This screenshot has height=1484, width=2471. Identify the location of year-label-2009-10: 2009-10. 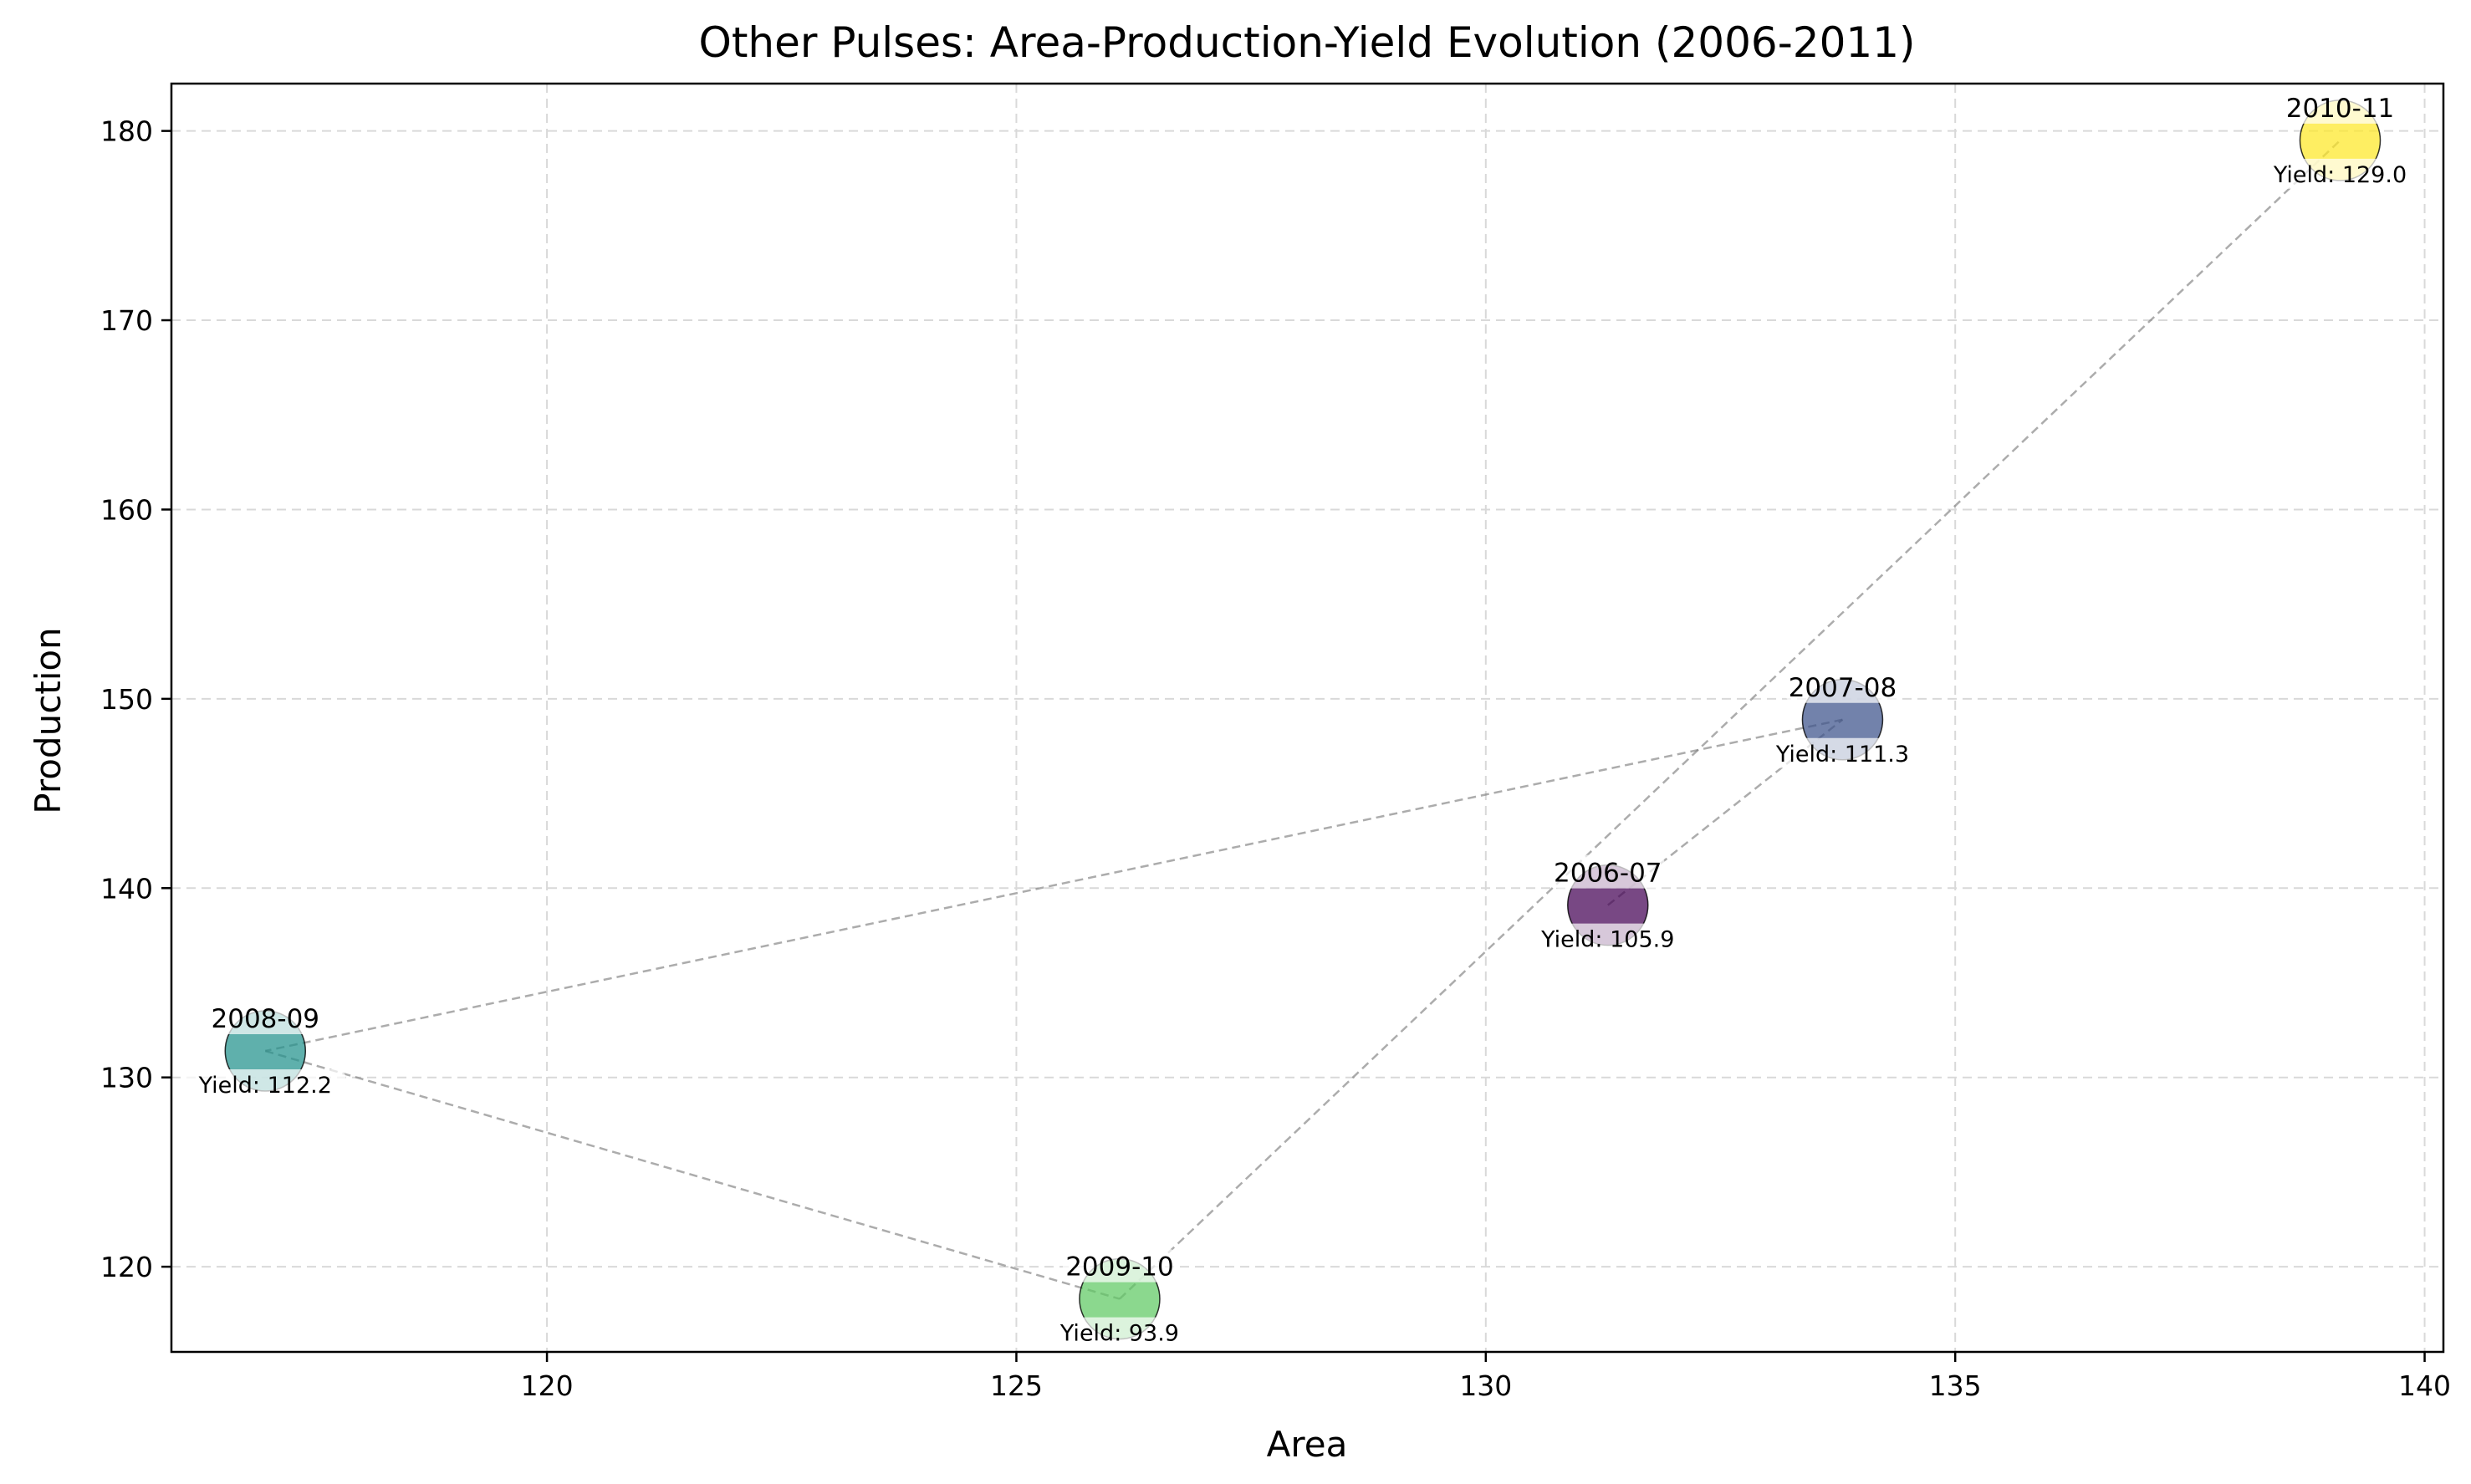
(1119, 1267).